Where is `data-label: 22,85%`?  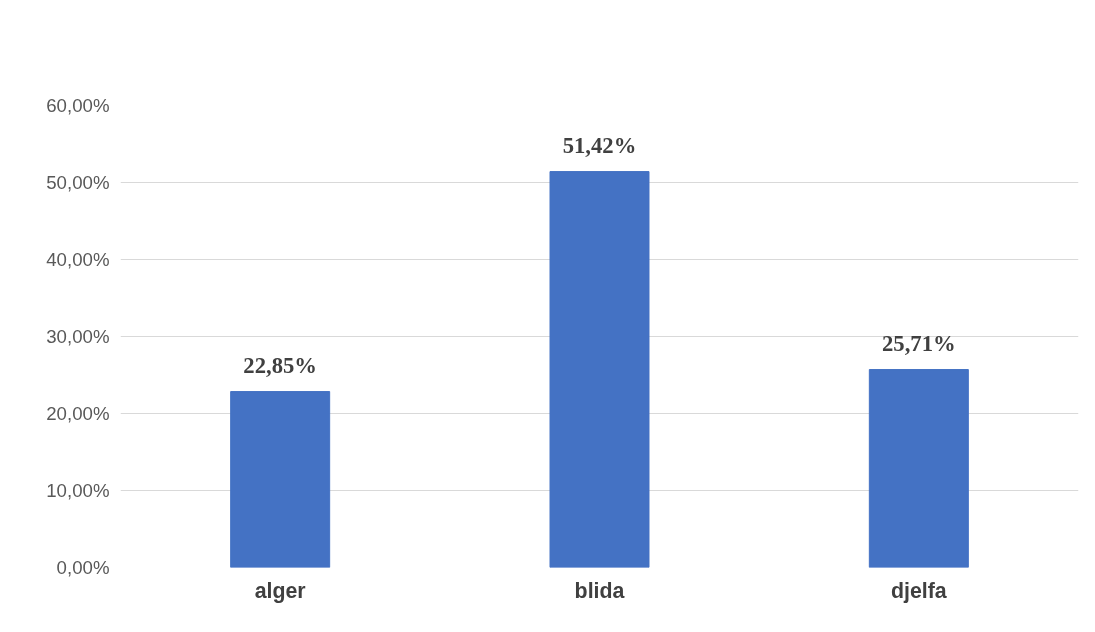
data-label: 22,85% is located at coordinates (280, 365).